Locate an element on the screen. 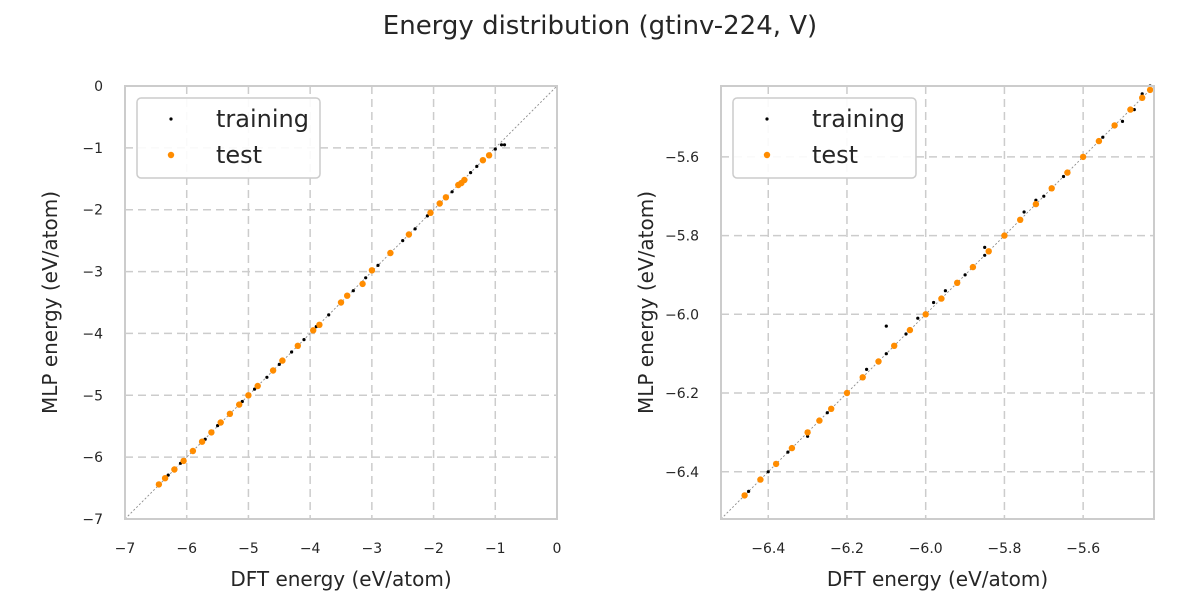 Image resolution: width=1200 pixels, height=600 pixels. y-tick-label: −6.4 is located at coordinates (682, 473).